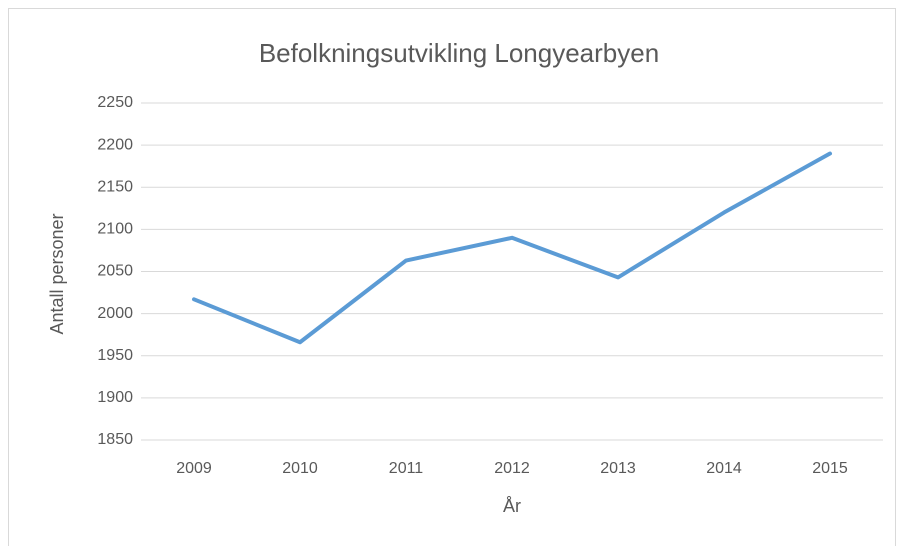  What do you see at coordinates (57, 273) in the screenshot?
I see `y-axis-label: Antall personer` at bounding box center [57, 273].